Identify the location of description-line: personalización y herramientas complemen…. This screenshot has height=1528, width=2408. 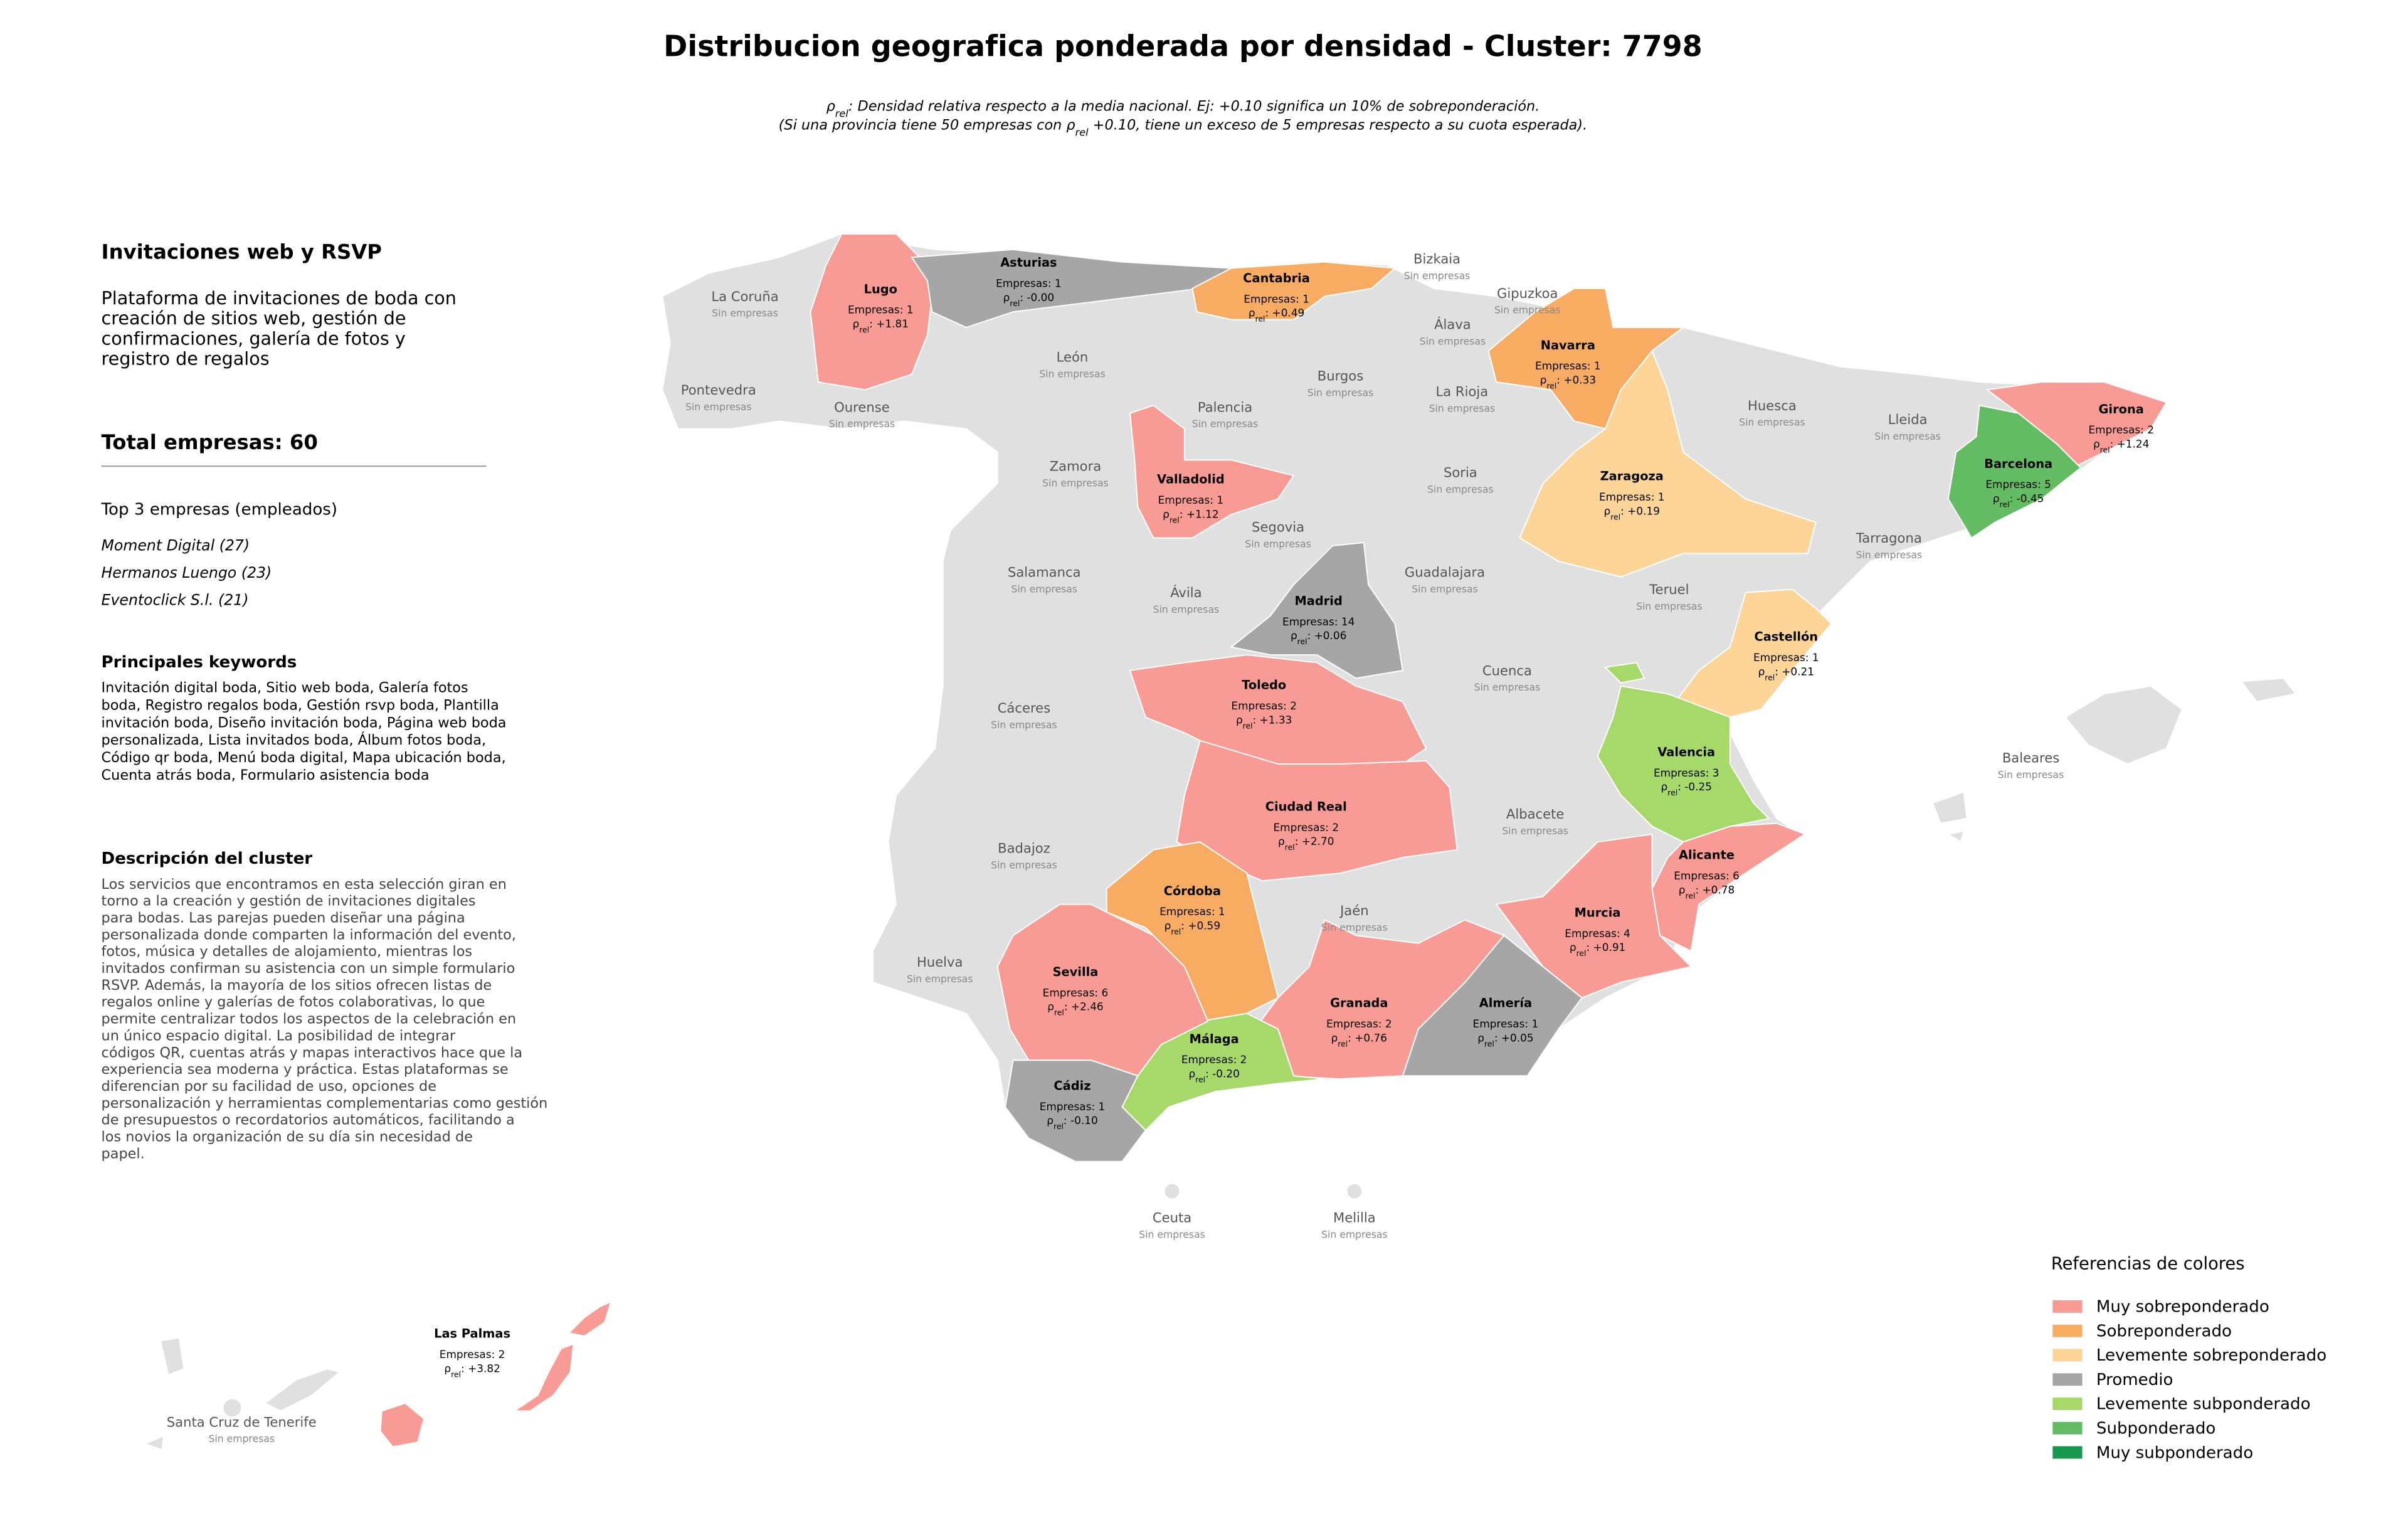
(325, 1103).